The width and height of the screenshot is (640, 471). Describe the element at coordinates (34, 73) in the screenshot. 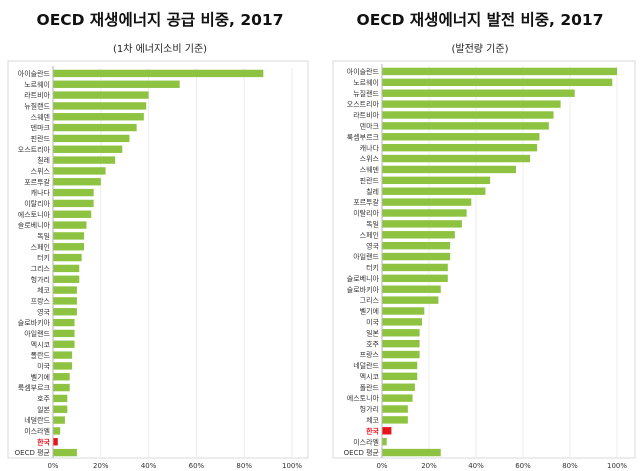

I see `category-label: 아이슬란드` at that location.